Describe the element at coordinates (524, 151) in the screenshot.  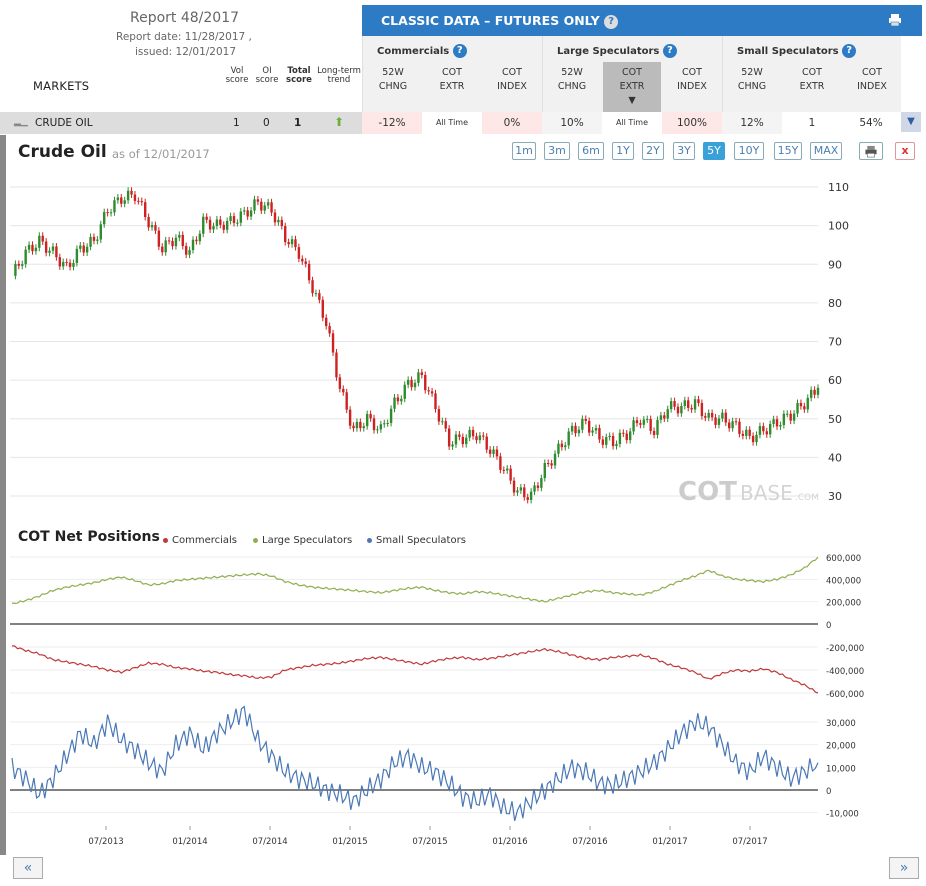
I see `range-1m-button: 1m` at that location.